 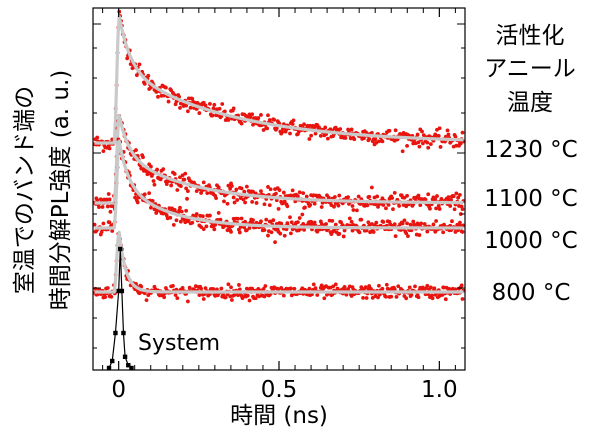 What do you see at coordinates (439, 390) in the screenshot?
I see `x-tick-label: 1.0` at bounding box center [439, 390].